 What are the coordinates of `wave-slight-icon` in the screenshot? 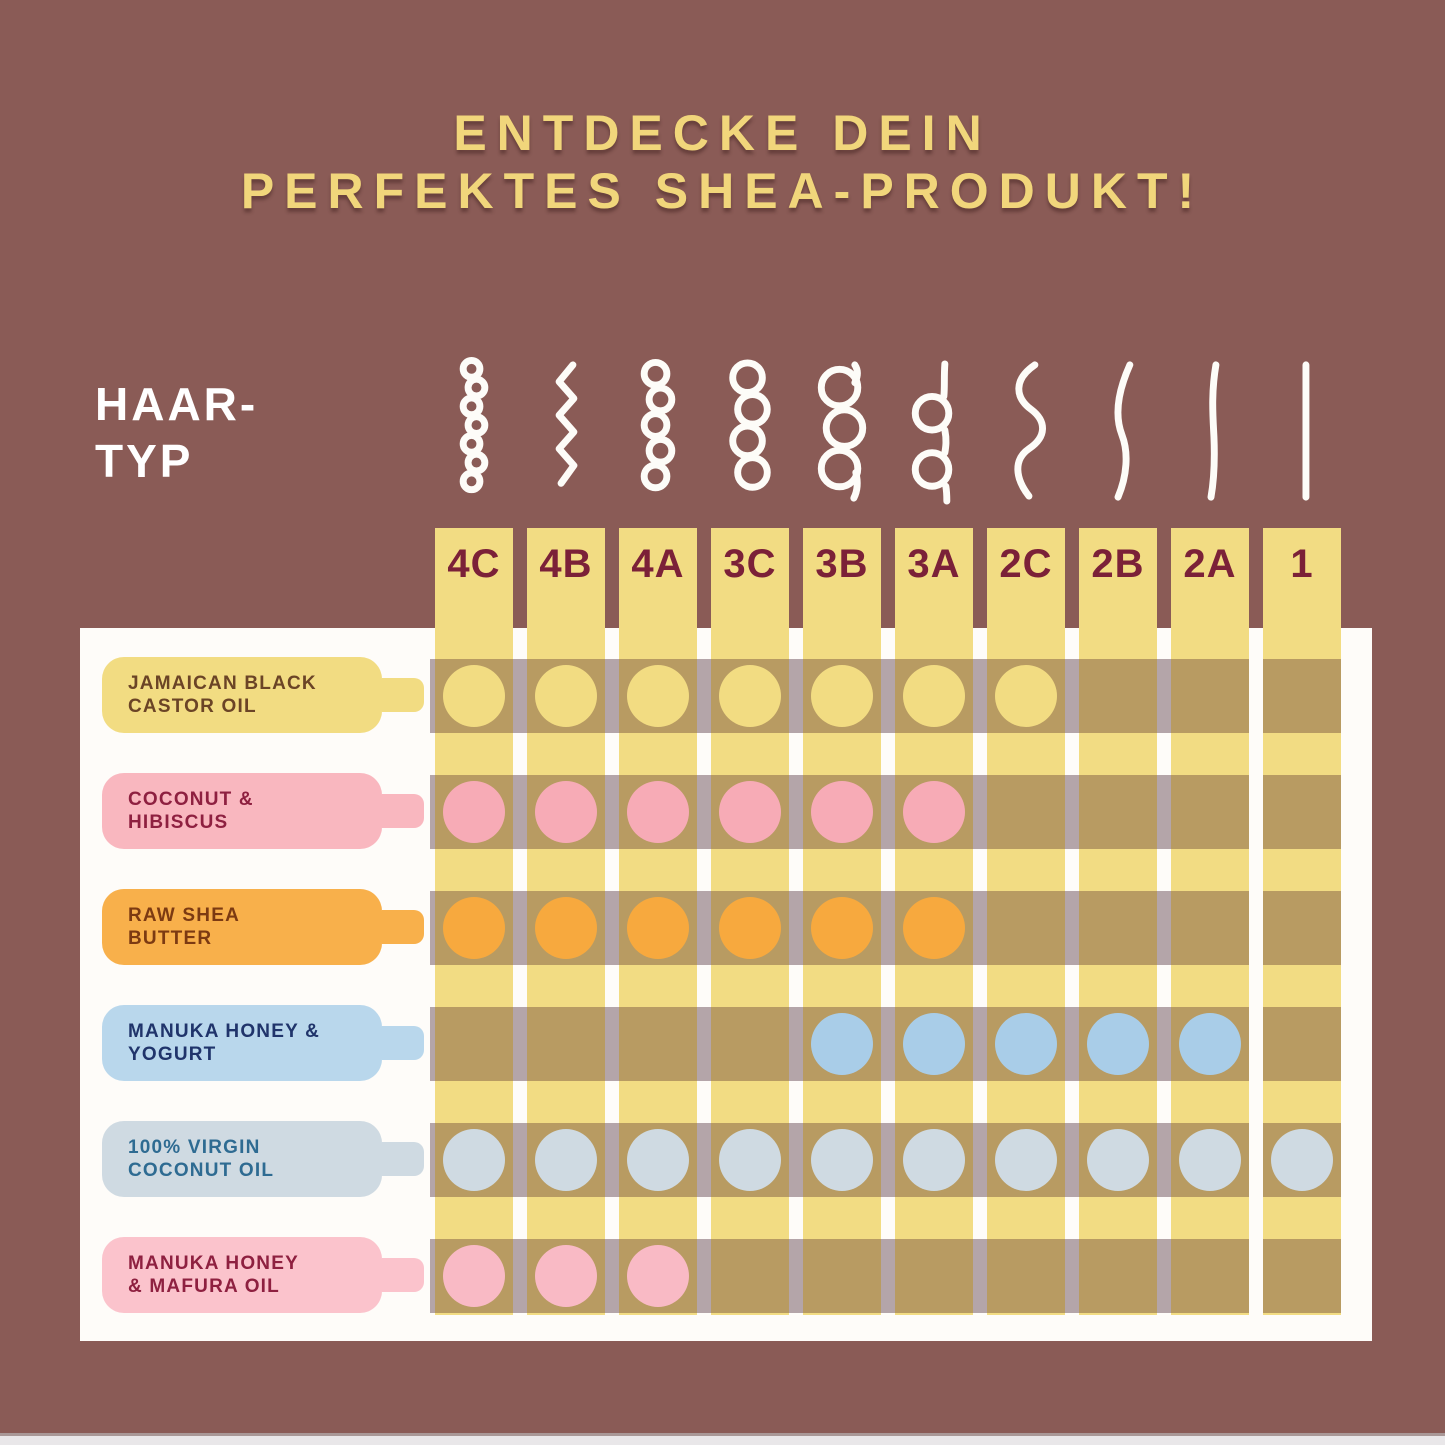 It's located at (1210, 431).